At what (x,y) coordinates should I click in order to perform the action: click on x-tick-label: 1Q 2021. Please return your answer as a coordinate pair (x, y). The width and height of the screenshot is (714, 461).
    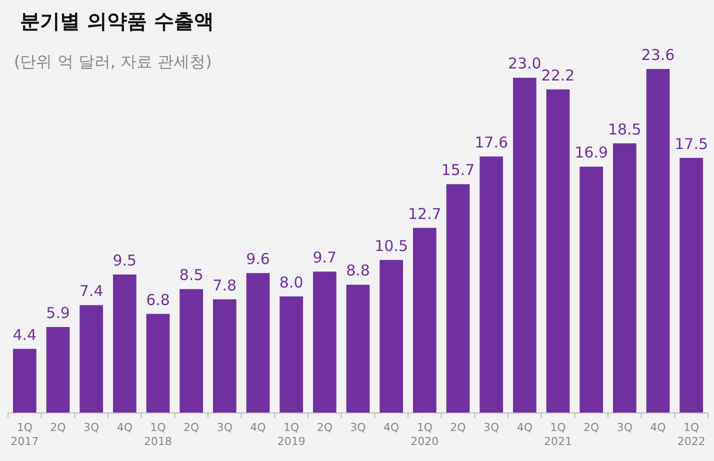
    Looking at the image, I should click on (558, 434).